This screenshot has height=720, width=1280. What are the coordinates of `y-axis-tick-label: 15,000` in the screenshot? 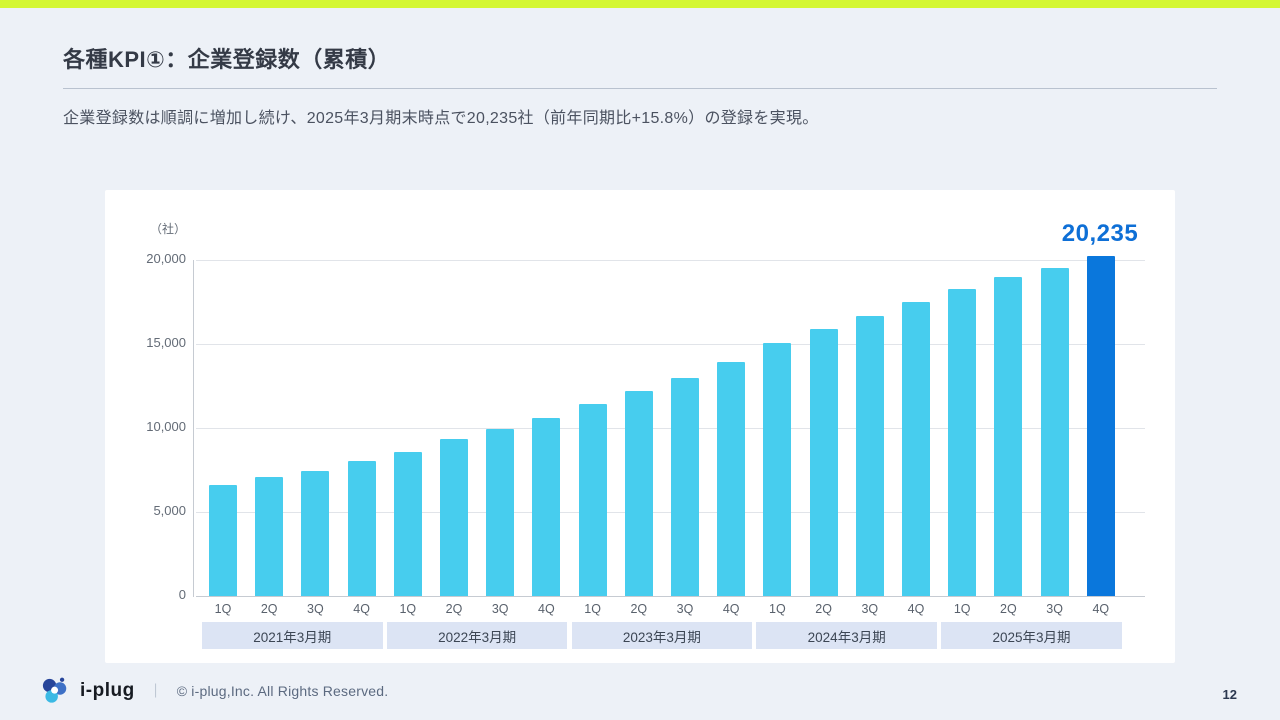 It's located at (166, 342).